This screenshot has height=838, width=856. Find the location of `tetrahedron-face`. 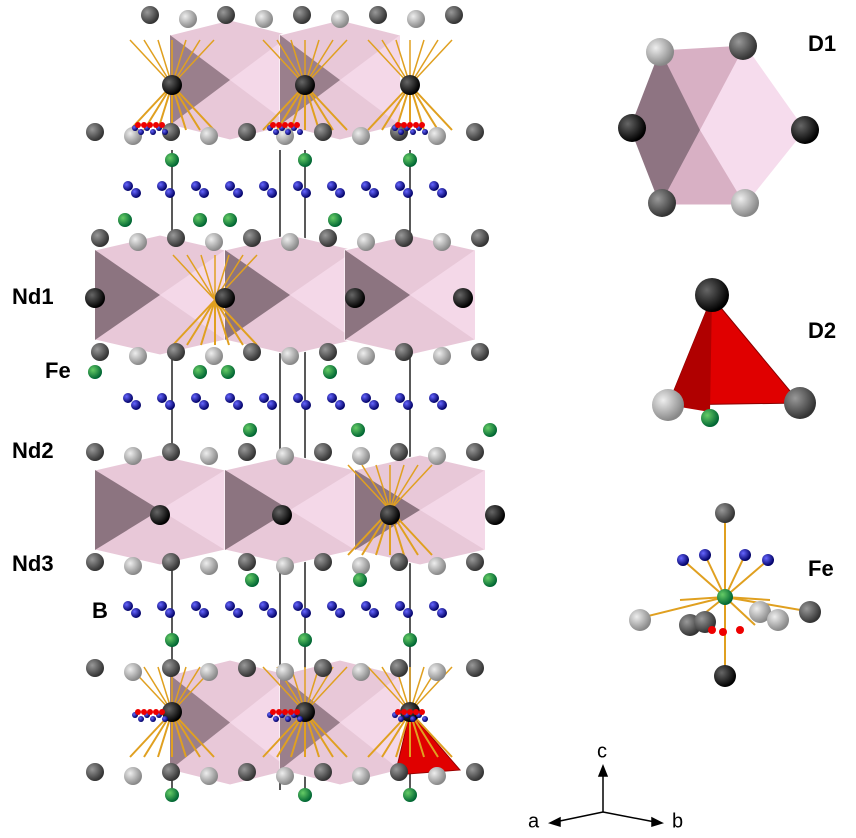

tetrahedron-face is located at coordinates (690, 354).